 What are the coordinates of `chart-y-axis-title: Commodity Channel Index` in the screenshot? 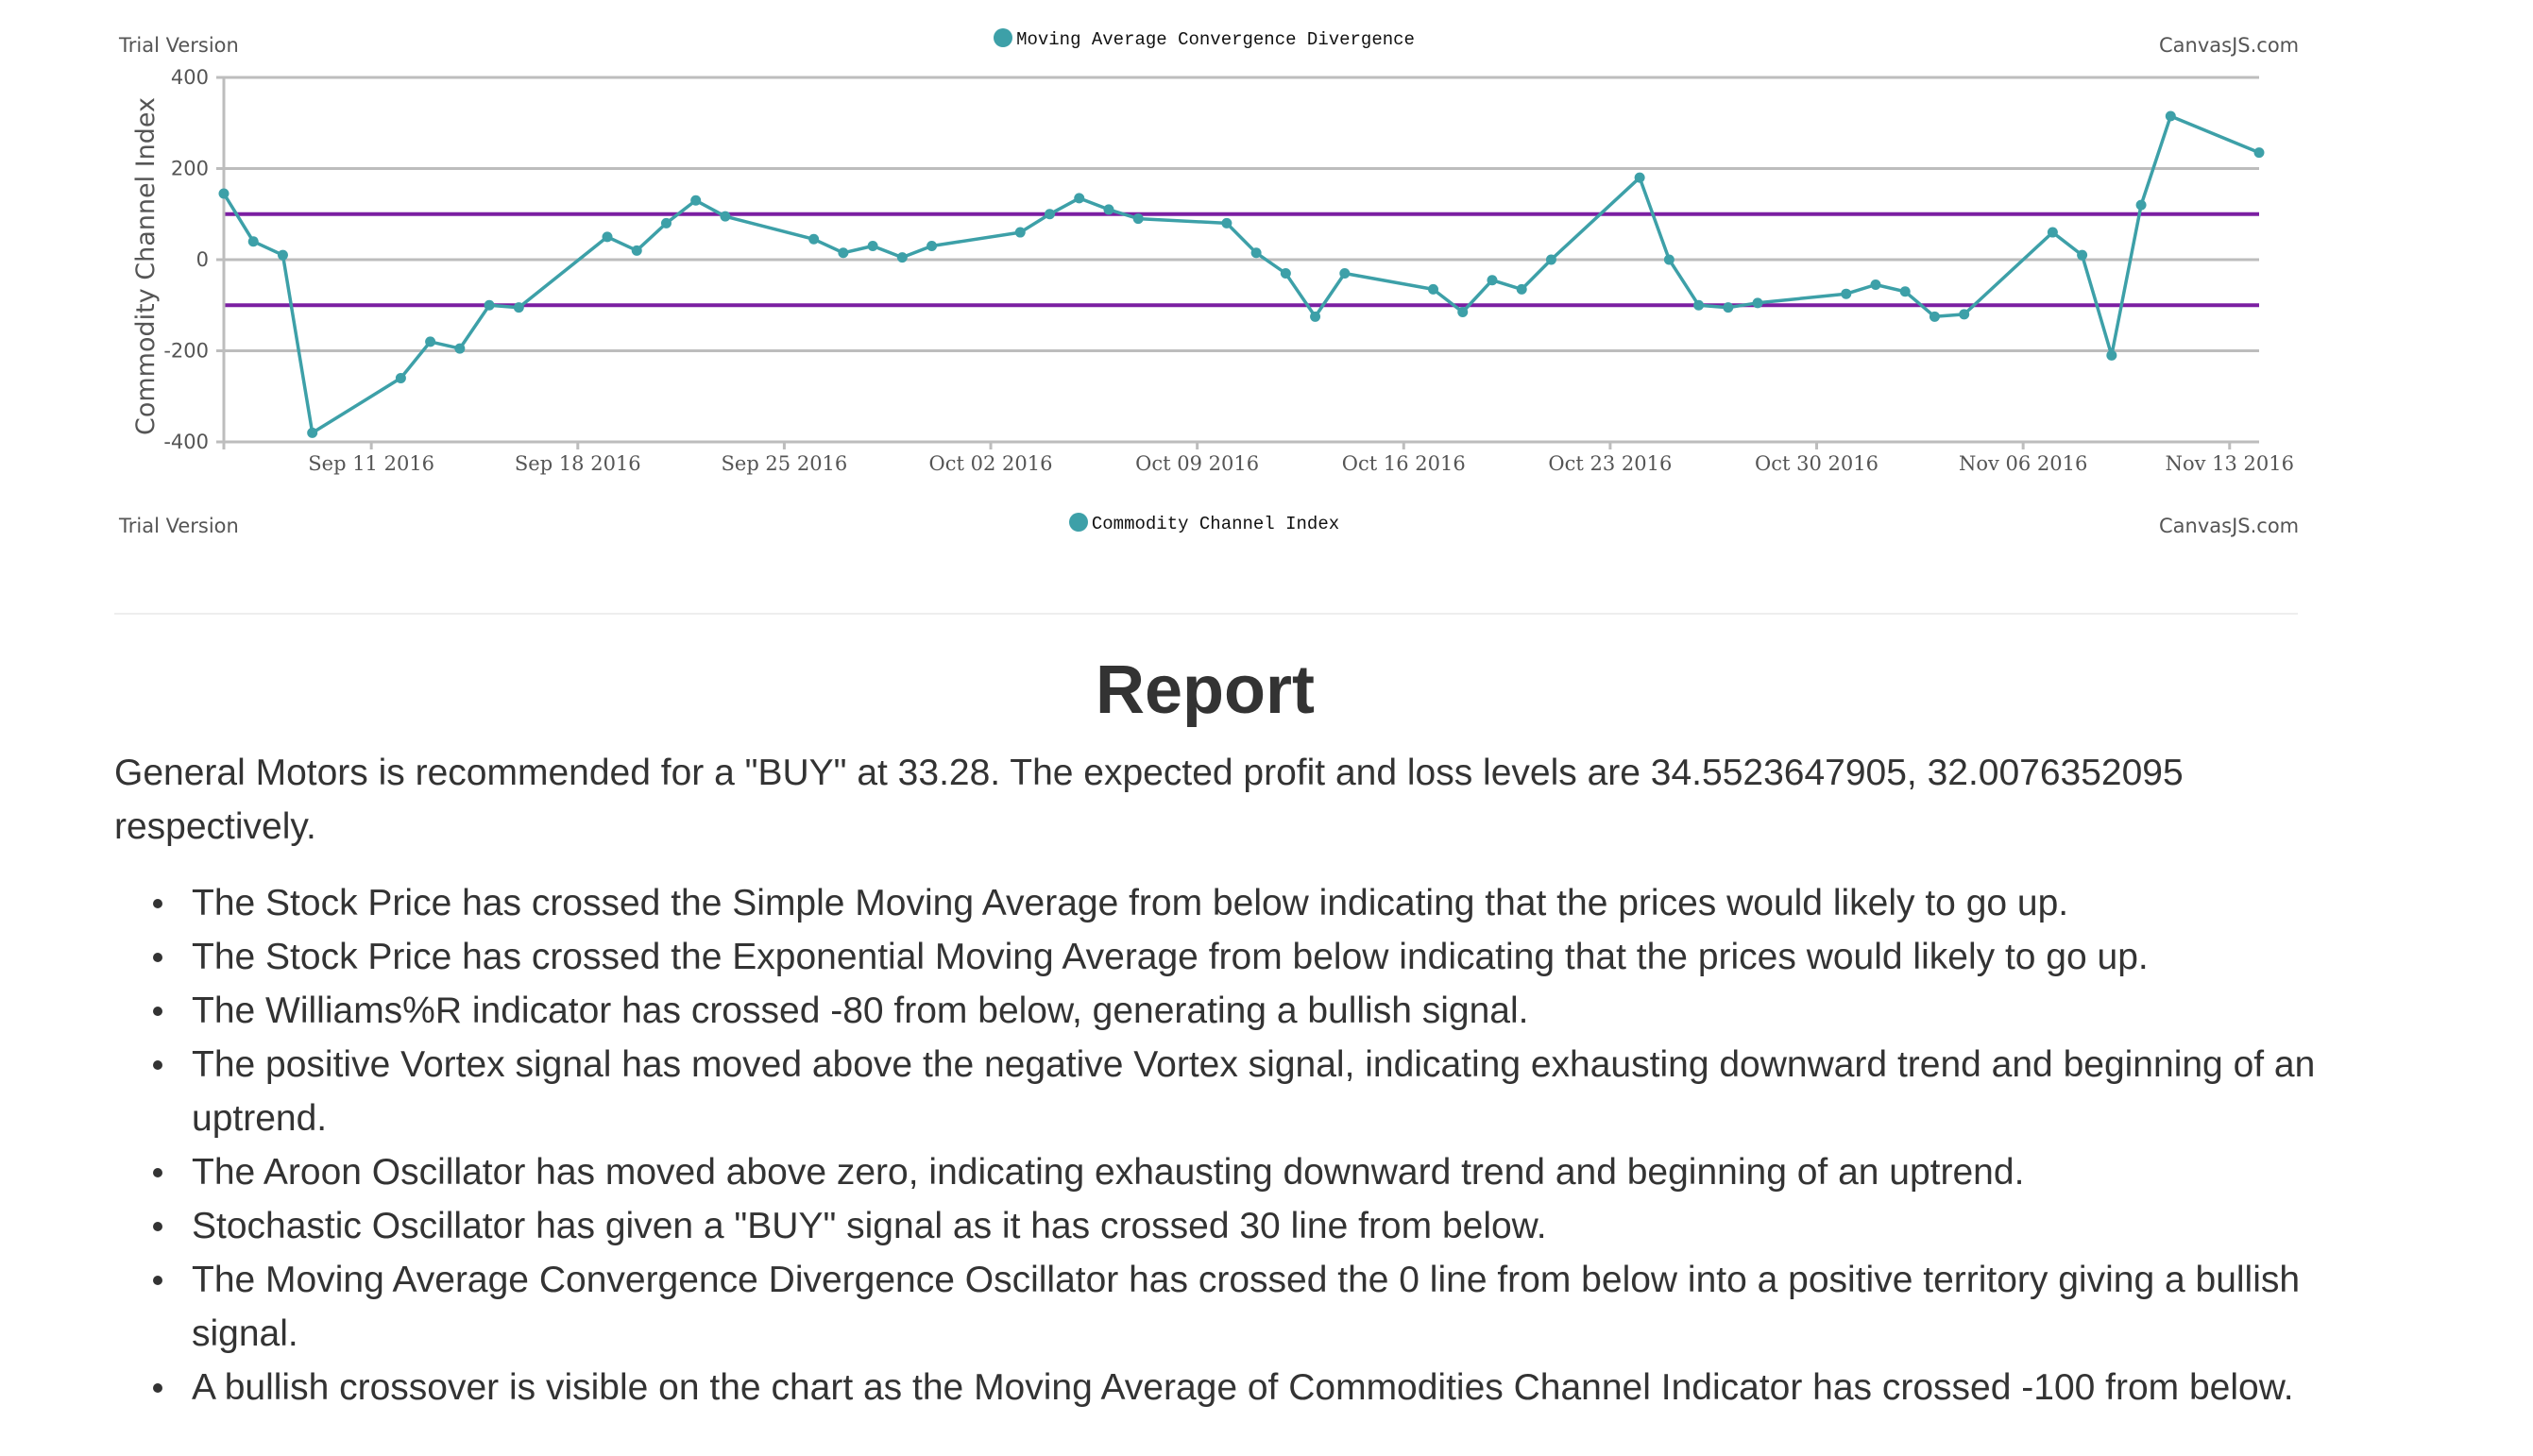 It's located at (146, 266).